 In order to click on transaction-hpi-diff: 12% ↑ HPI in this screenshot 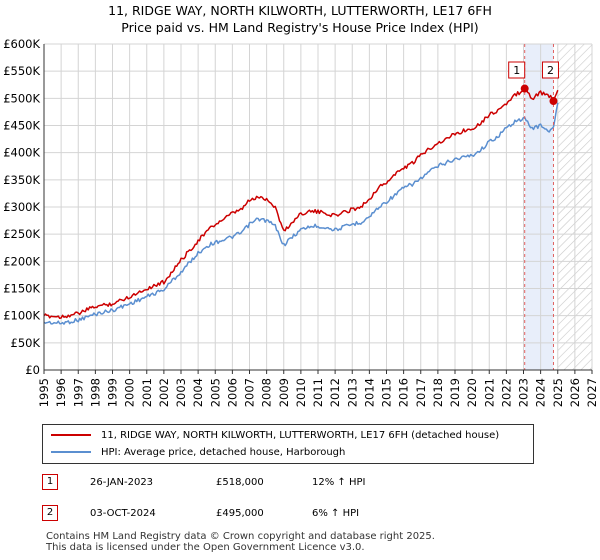, I will do `click(339, 482)`.